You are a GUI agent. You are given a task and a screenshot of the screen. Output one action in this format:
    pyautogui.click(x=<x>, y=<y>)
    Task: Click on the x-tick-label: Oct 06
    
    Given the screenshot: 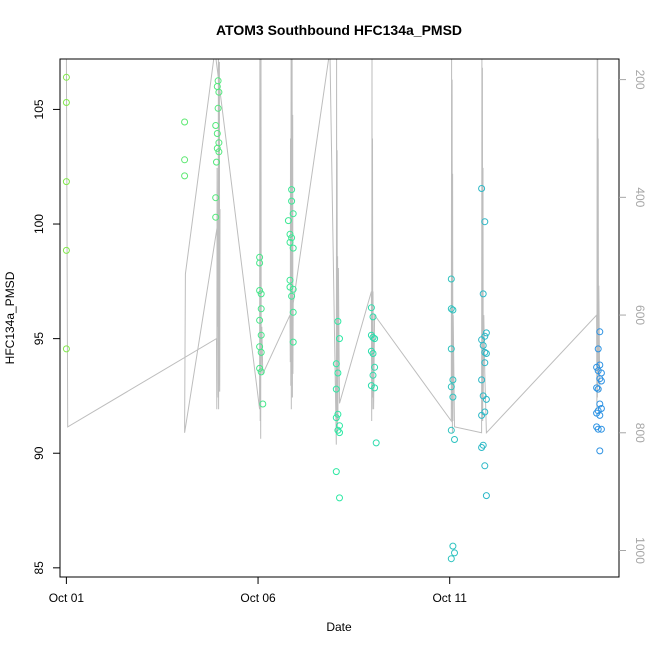 What is the action you would take?
    pyautogui.click(x=258, y=598)
    